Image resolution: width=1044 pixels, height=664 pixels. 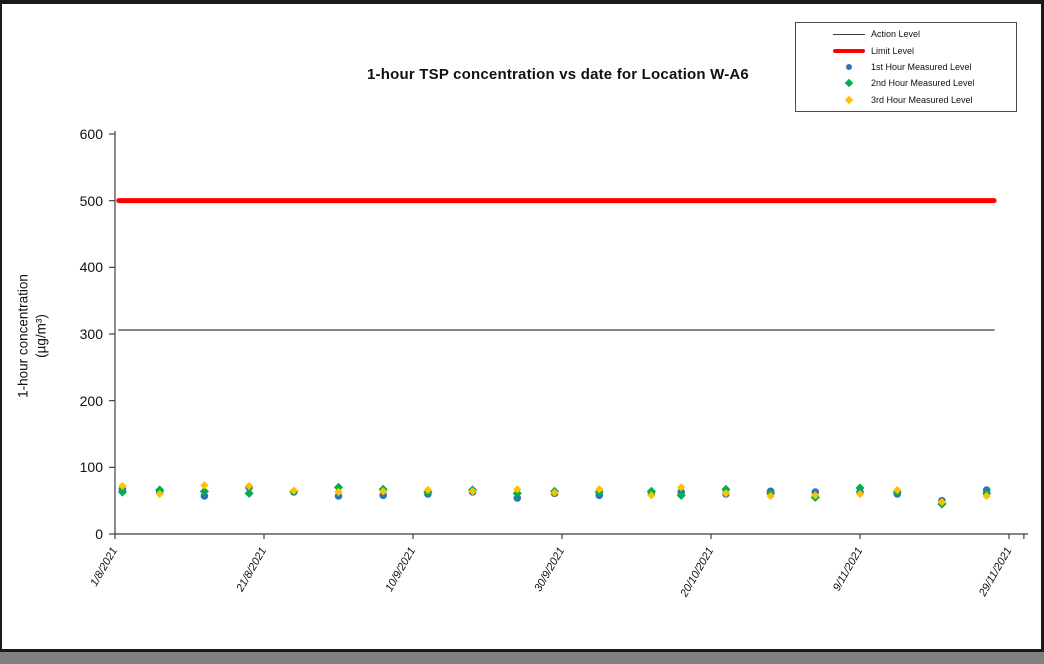 What do you see at coordinates (91, 200) in the screenshot?
I see `y-axis-tick-label: 500` at bounding box center [91, 200].